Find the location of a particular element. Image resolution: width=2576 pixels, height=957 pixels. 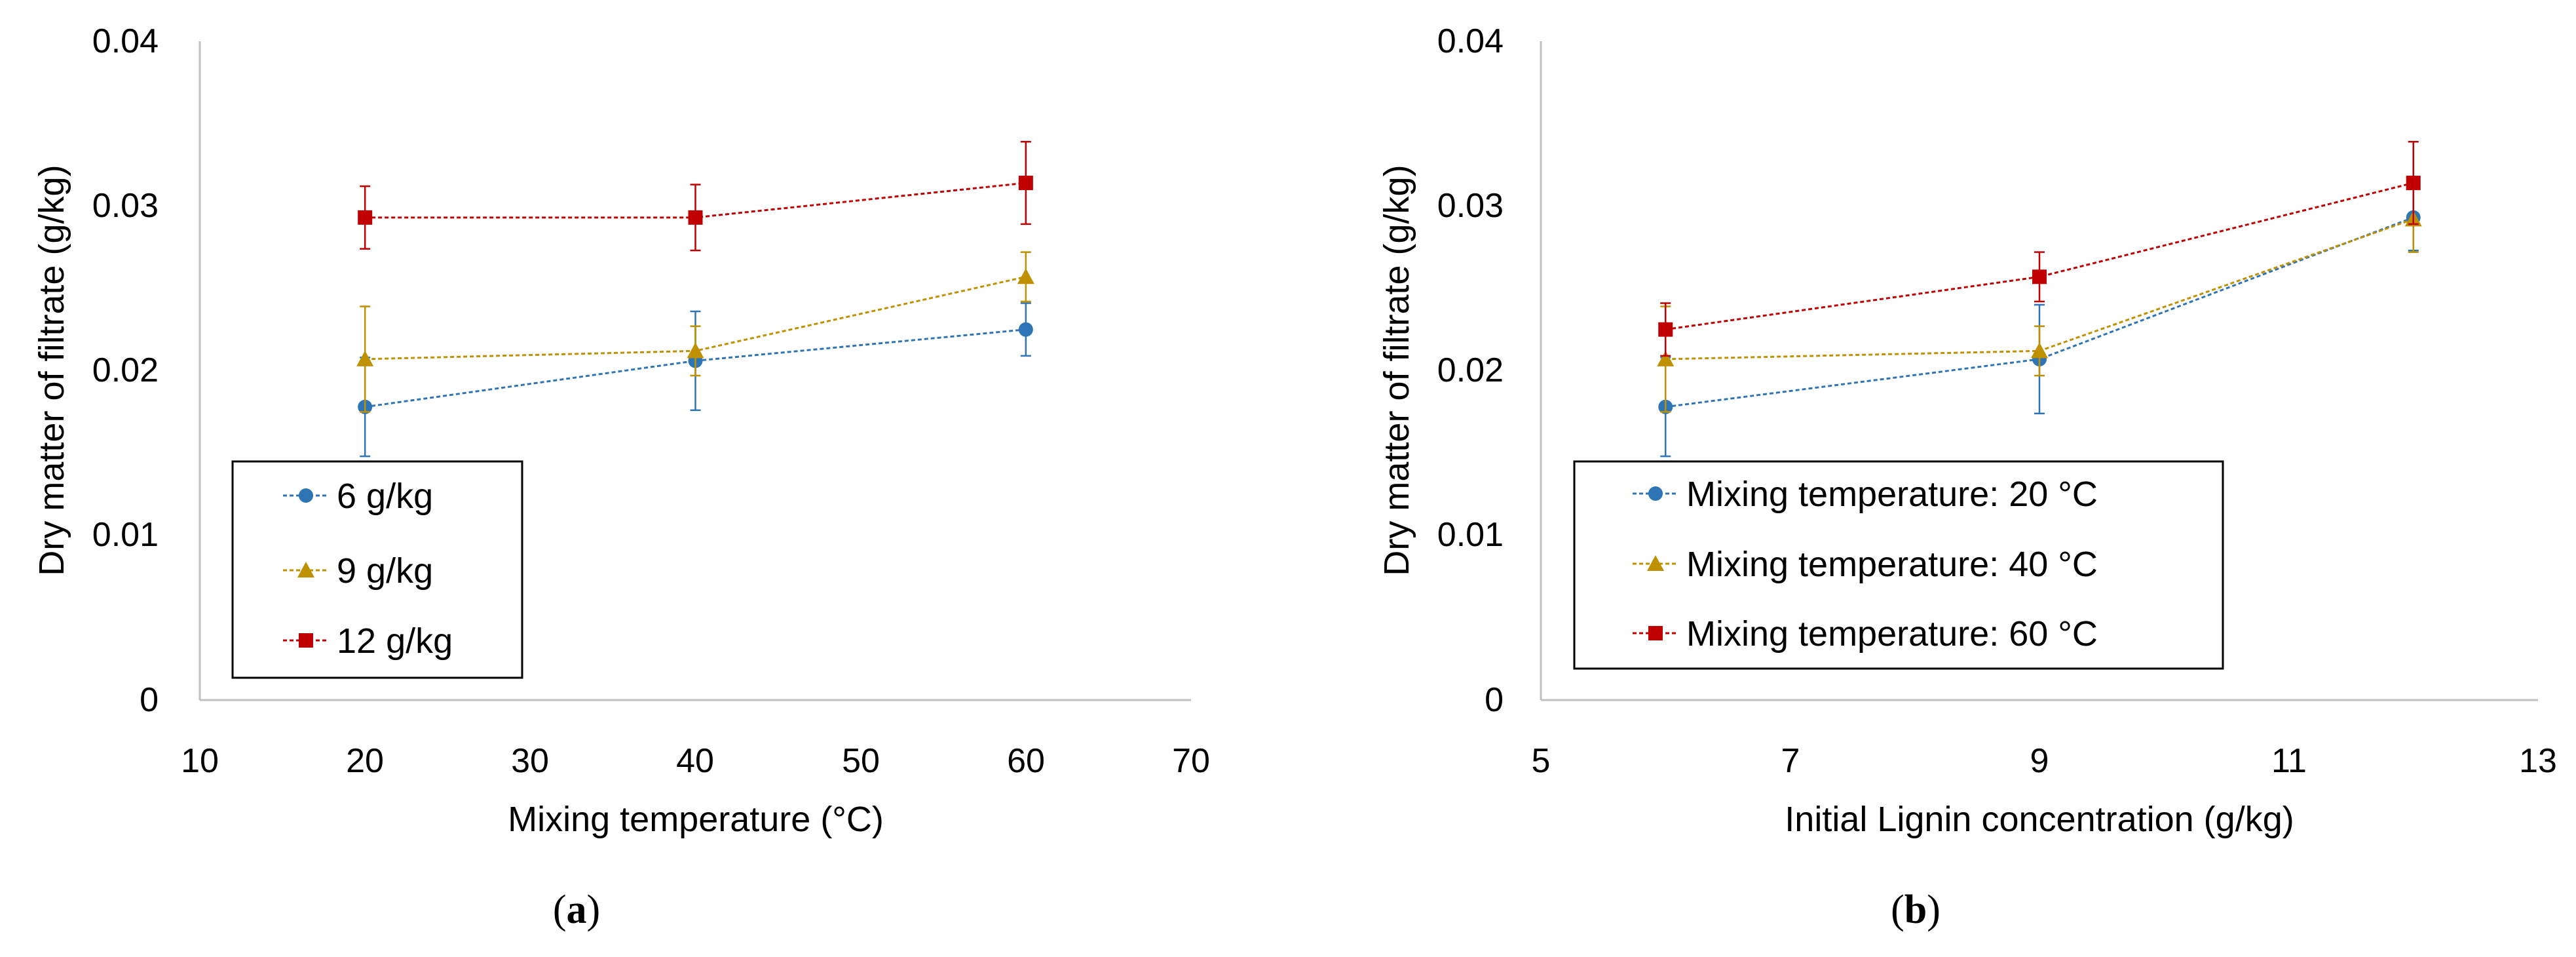

x-tick-label: 50 is located at coordinates (861, 761).